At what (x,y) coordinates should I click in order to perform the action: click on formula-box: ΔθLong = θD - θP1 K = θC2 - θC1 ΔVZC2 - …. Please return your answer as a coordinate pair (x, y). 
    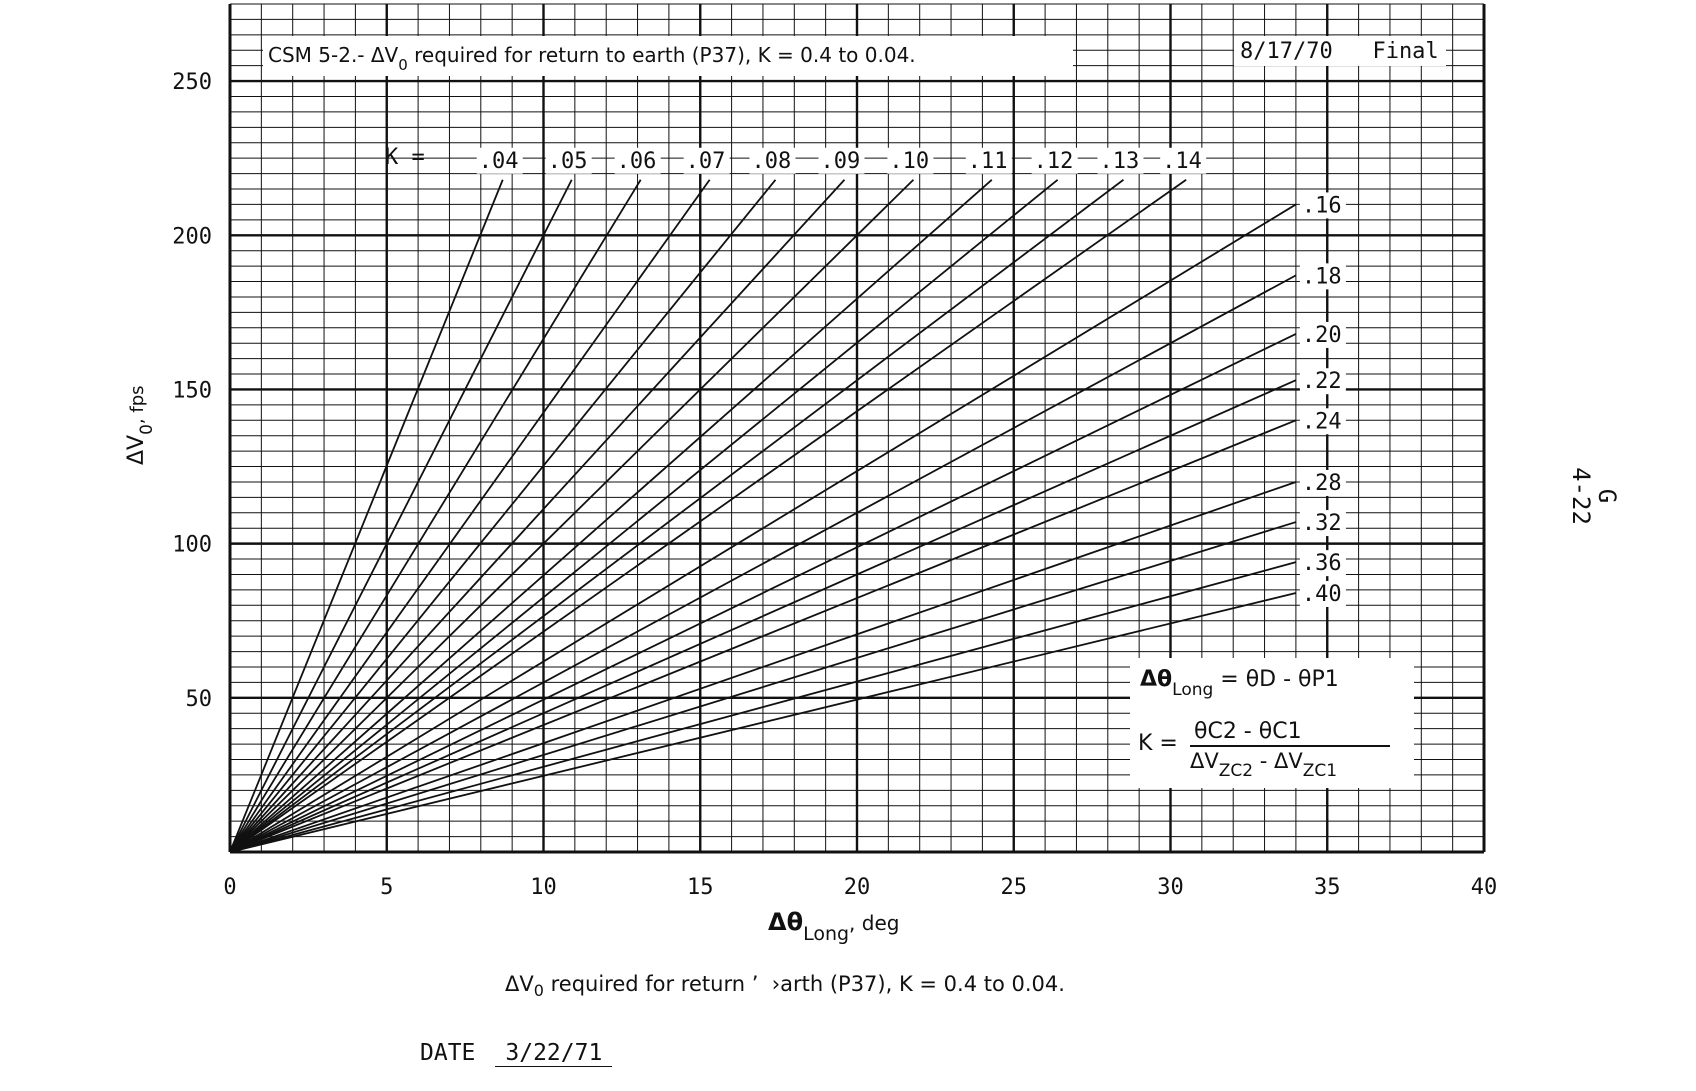
    Looking at the image, I should click on (1272, 723).